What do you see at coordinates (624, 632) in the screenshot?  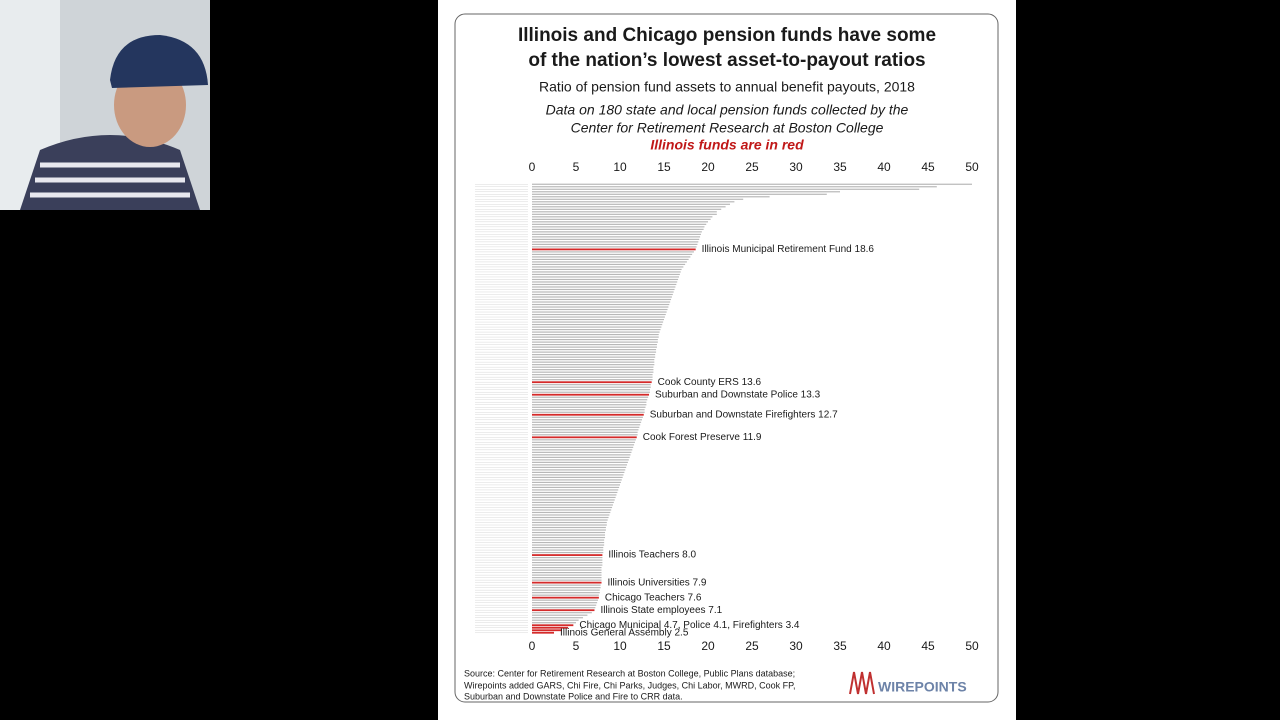 I see `value-label: Illinois General Assembly 2.5` at bounding box center [624, 632].